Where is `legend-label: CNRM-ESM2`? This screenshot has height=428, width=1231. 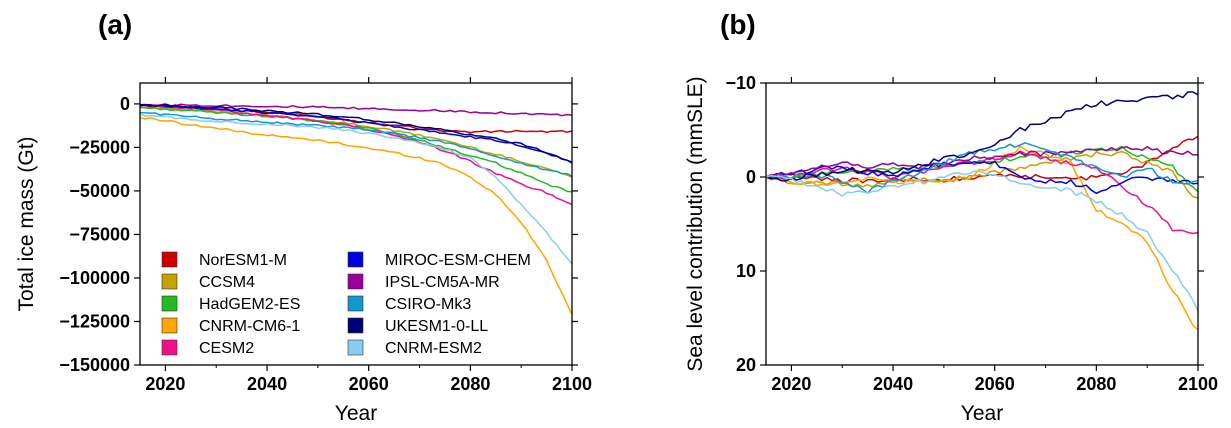 legend-label: CNRM-ESM2 is located at coordinates (433, 348).